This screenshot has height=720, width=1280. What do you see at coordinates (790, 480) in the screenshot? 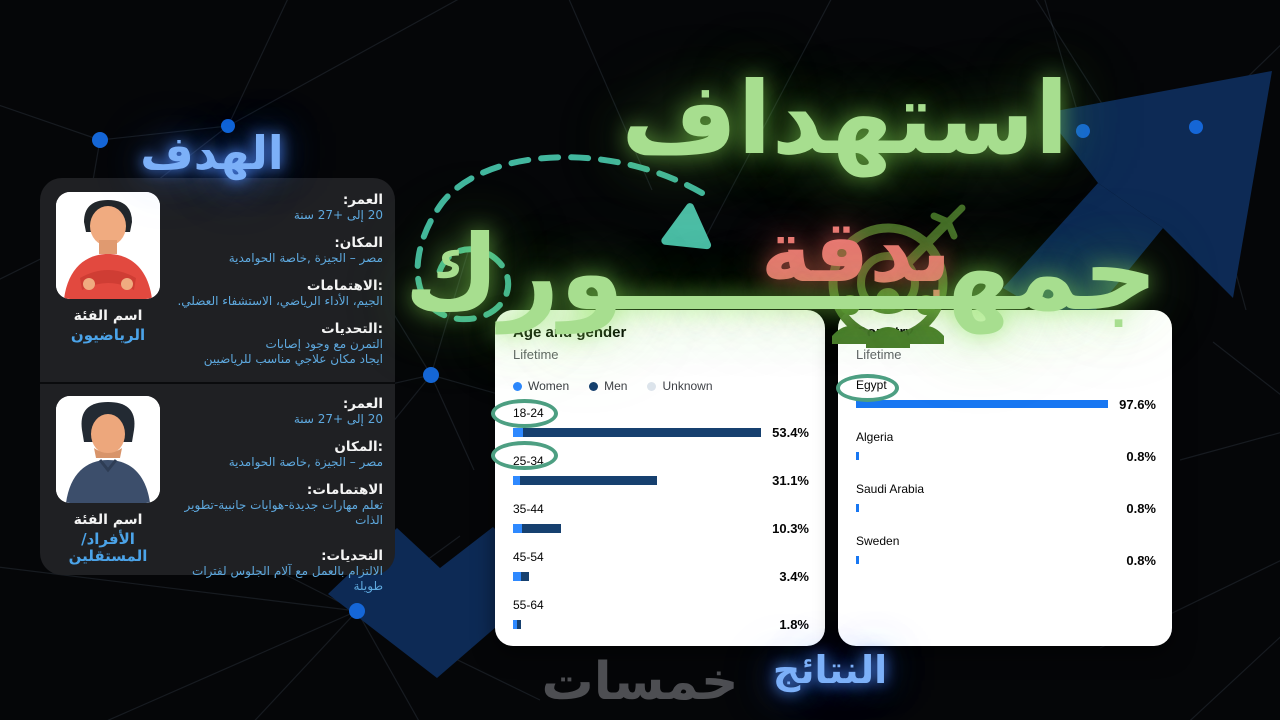
I see `age-bucket-value: 31.1%` at bounding box center [790, 480].